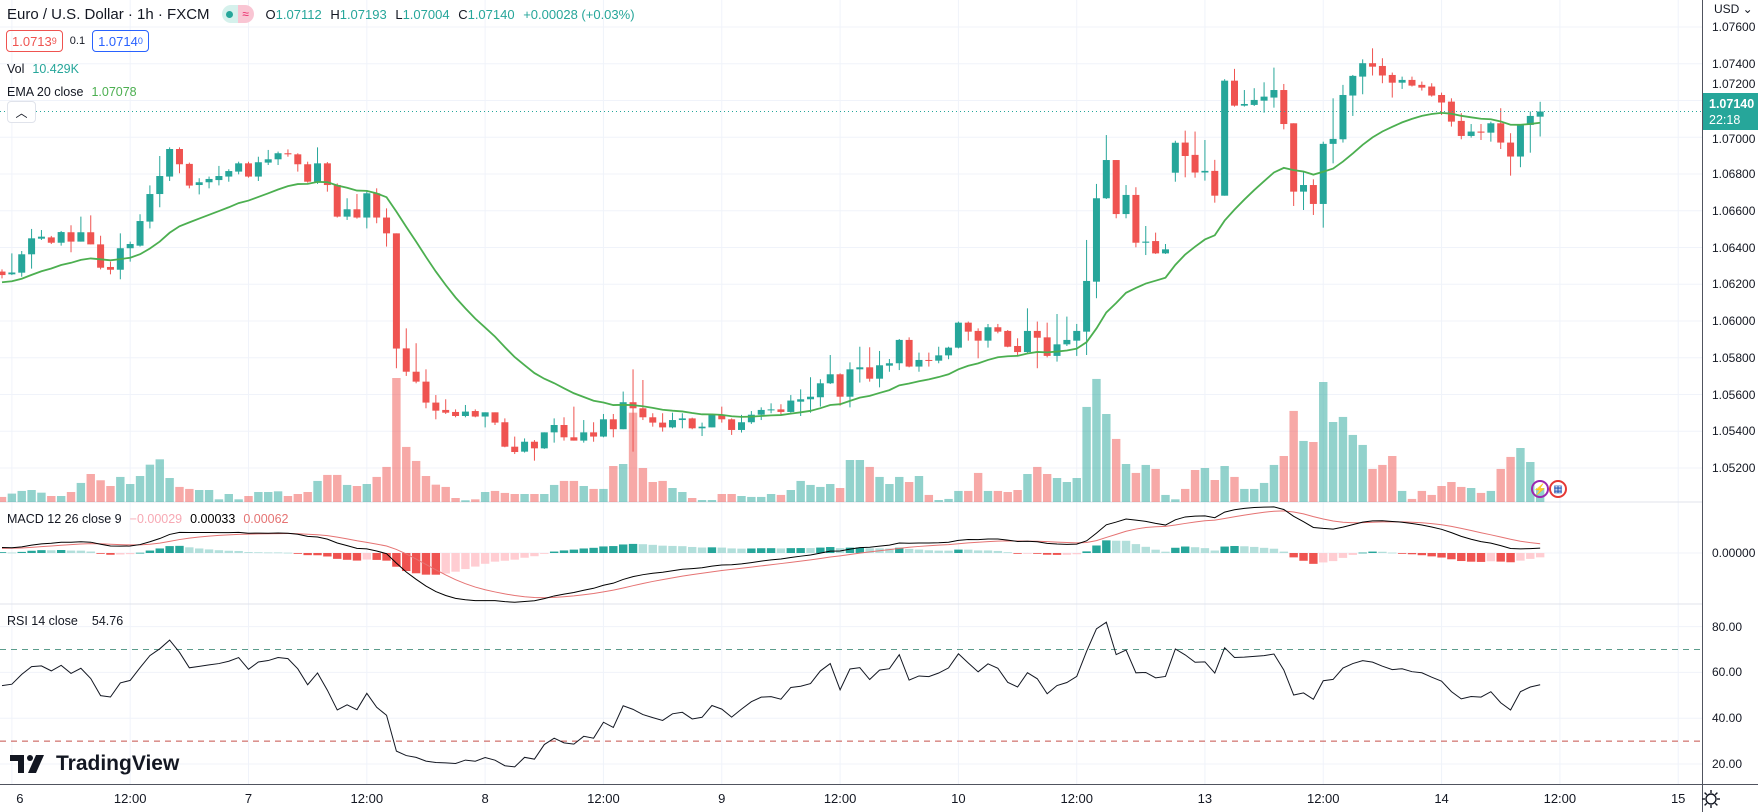  Describe the element at coordinates (43, 69) in the screenshot. I see `volume-legend: Vol 10.429K` at that location.